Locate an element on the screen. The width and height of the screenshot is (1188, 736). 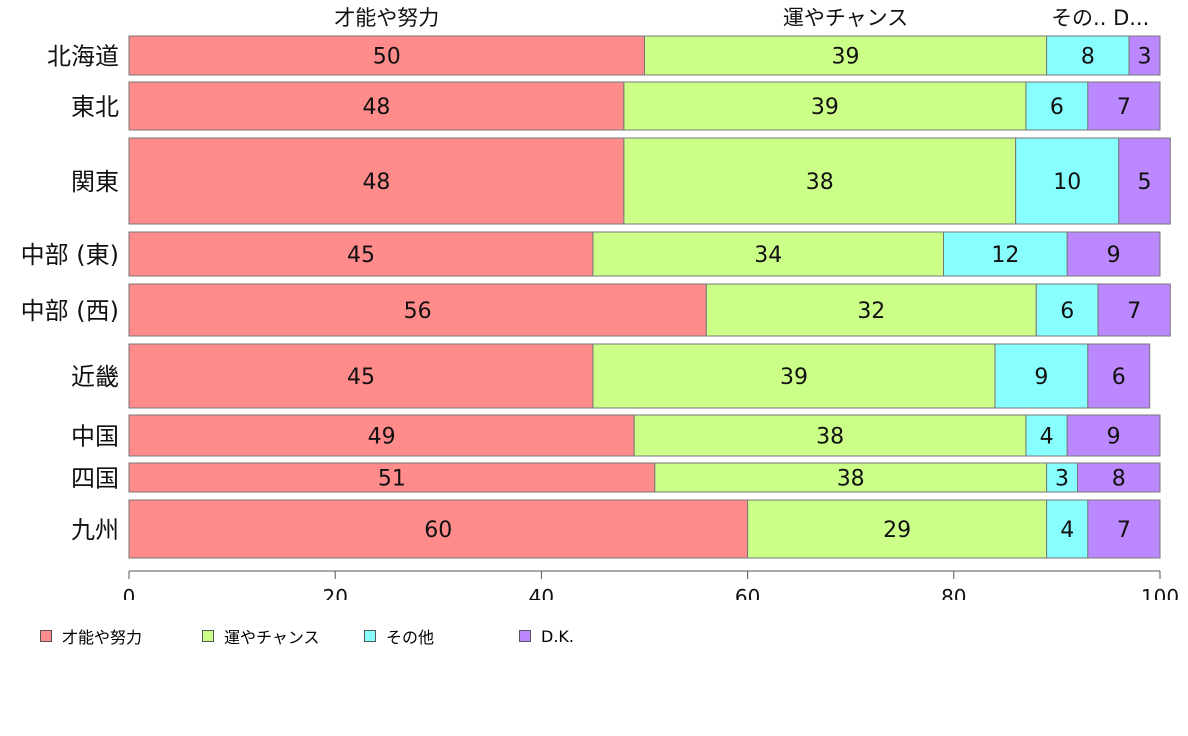
category-label: 四国 is located at coordinates (95, 479).